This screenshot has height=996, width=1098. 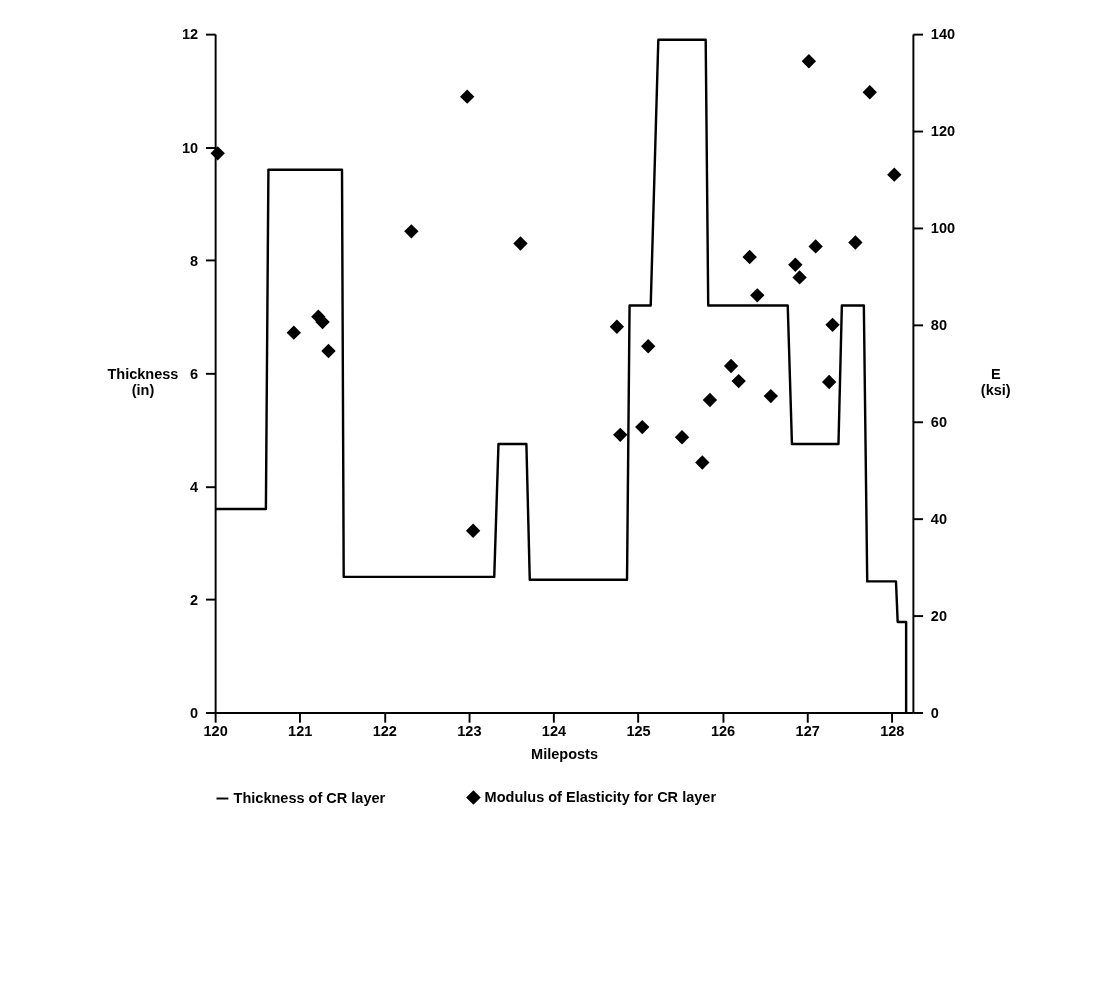 What do you see at coordinates (194, 260) in the screenshot?
I see `y-tick-label: 8` at bounding box center [194, 260].